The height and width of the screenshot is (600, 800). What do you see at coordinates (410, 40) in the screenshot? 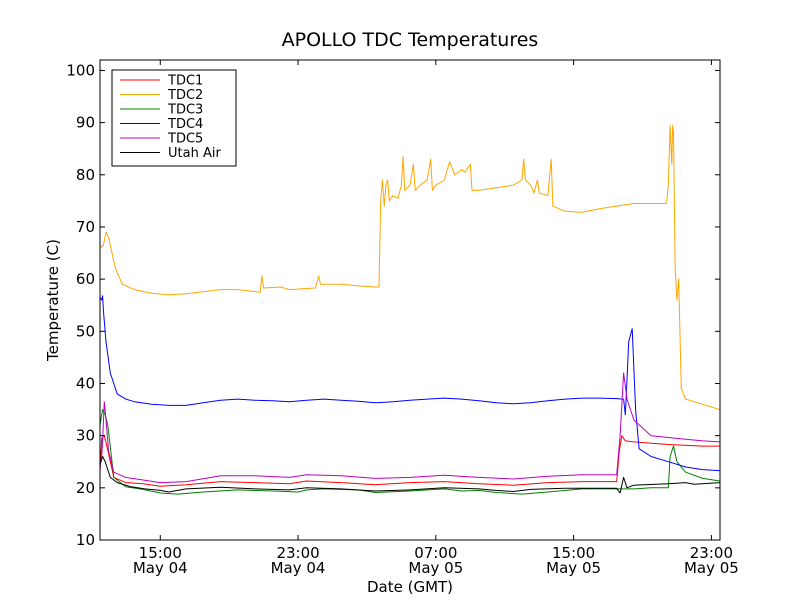
I see `chart-title: APOLLO TDC Temperatures` at bounding box center [410, 40].